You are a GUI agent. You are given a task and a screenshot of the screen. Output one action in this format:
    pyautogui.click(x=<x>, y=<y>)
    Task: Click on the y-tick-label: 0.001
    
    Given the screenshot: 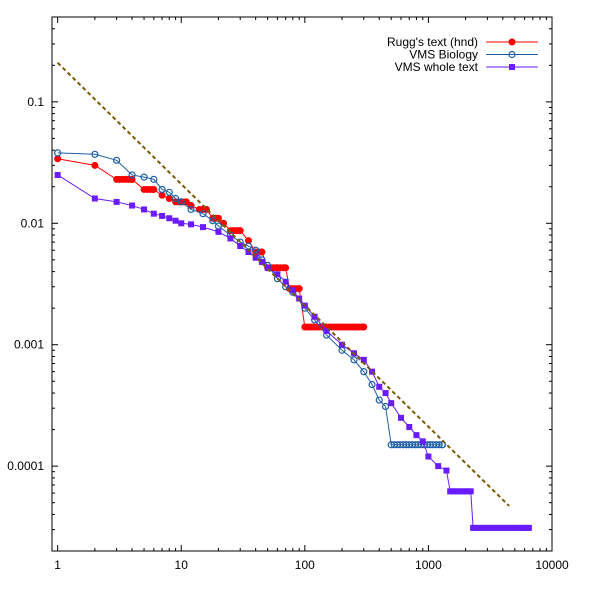 What is the action you would take?
    pyautogui.click(x=29, y=345)
    